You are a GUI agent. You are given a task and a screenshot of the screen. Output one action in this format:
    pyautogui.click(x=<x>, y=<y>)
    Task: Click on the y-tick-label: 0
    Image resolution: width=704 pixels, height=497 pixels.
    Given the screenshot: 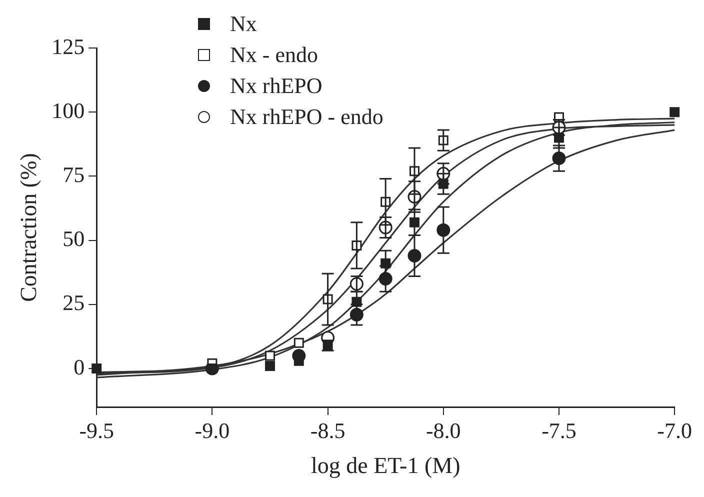 What is the action you would take?
    pyautogui.click(x=79, y=367)
    